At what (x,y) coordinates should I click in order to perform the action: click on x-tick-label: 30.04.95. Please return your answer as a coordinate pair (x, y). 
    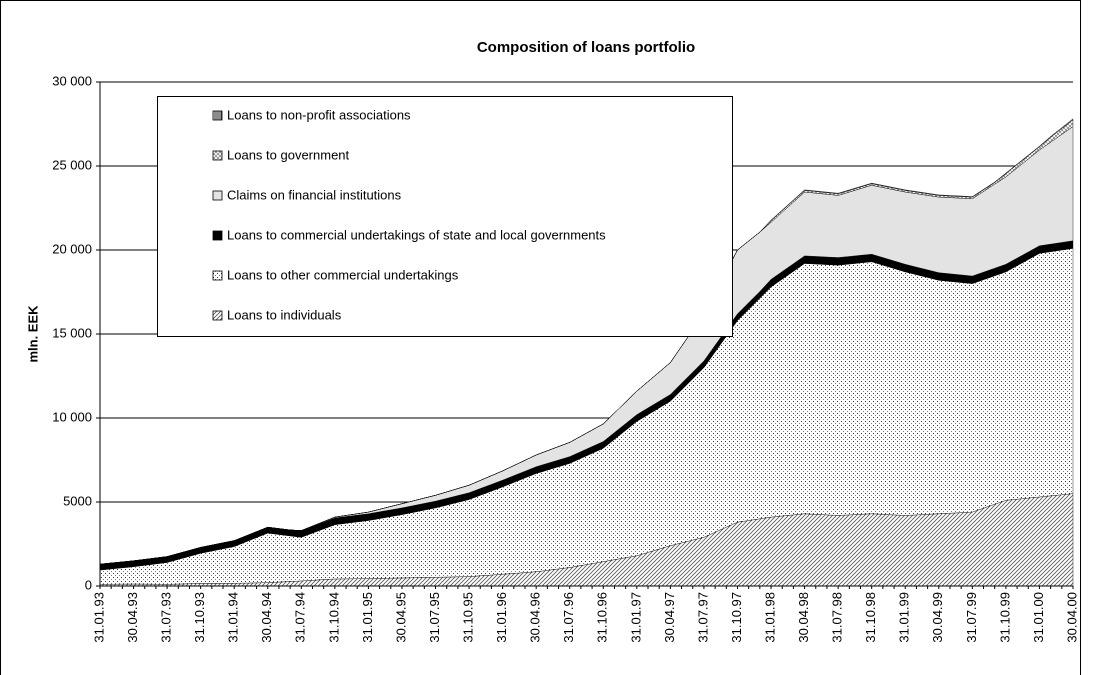
    Looking at the image, I should click on (400, 617).